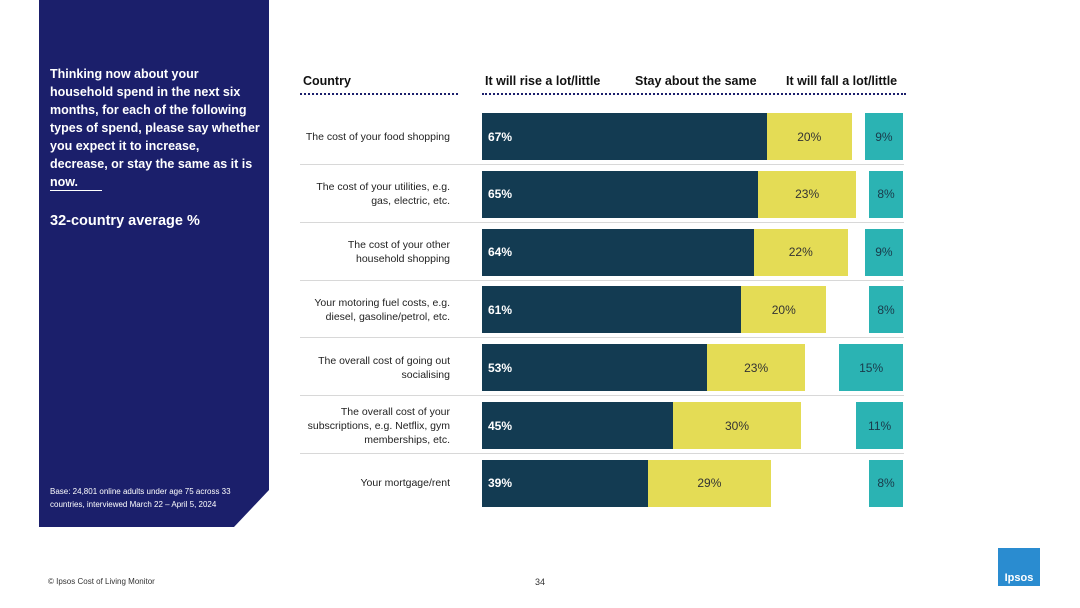 The height and width of the screenshot is (608, 1080). What do you see at coordinates (737, 425) in the screenshot?
I see `bar-same: 30%` at bounding box center [737, 425].